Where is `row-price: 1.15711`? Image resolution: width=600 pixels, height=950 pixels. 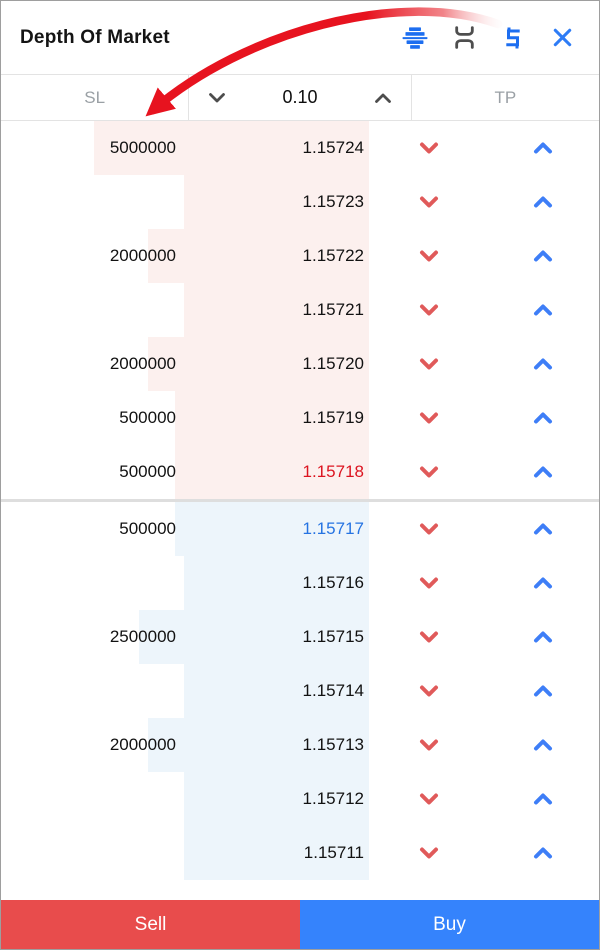 row-price: 1.15711 is located at coordinates (333, 852).